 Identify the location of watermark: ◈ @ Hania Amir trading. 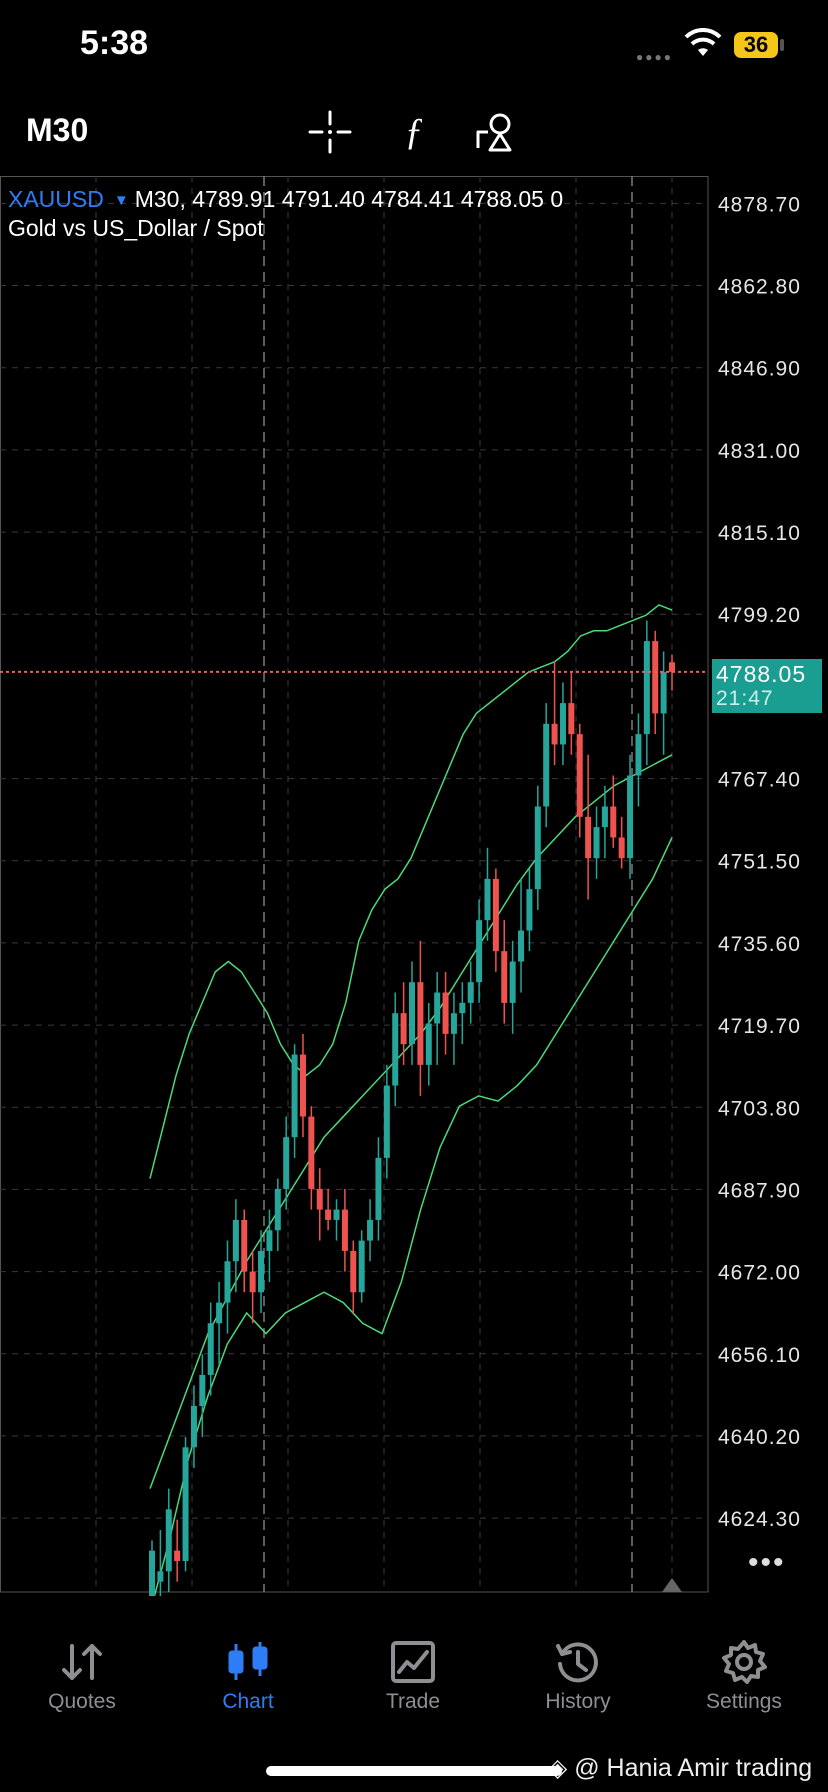
(680, 1768).